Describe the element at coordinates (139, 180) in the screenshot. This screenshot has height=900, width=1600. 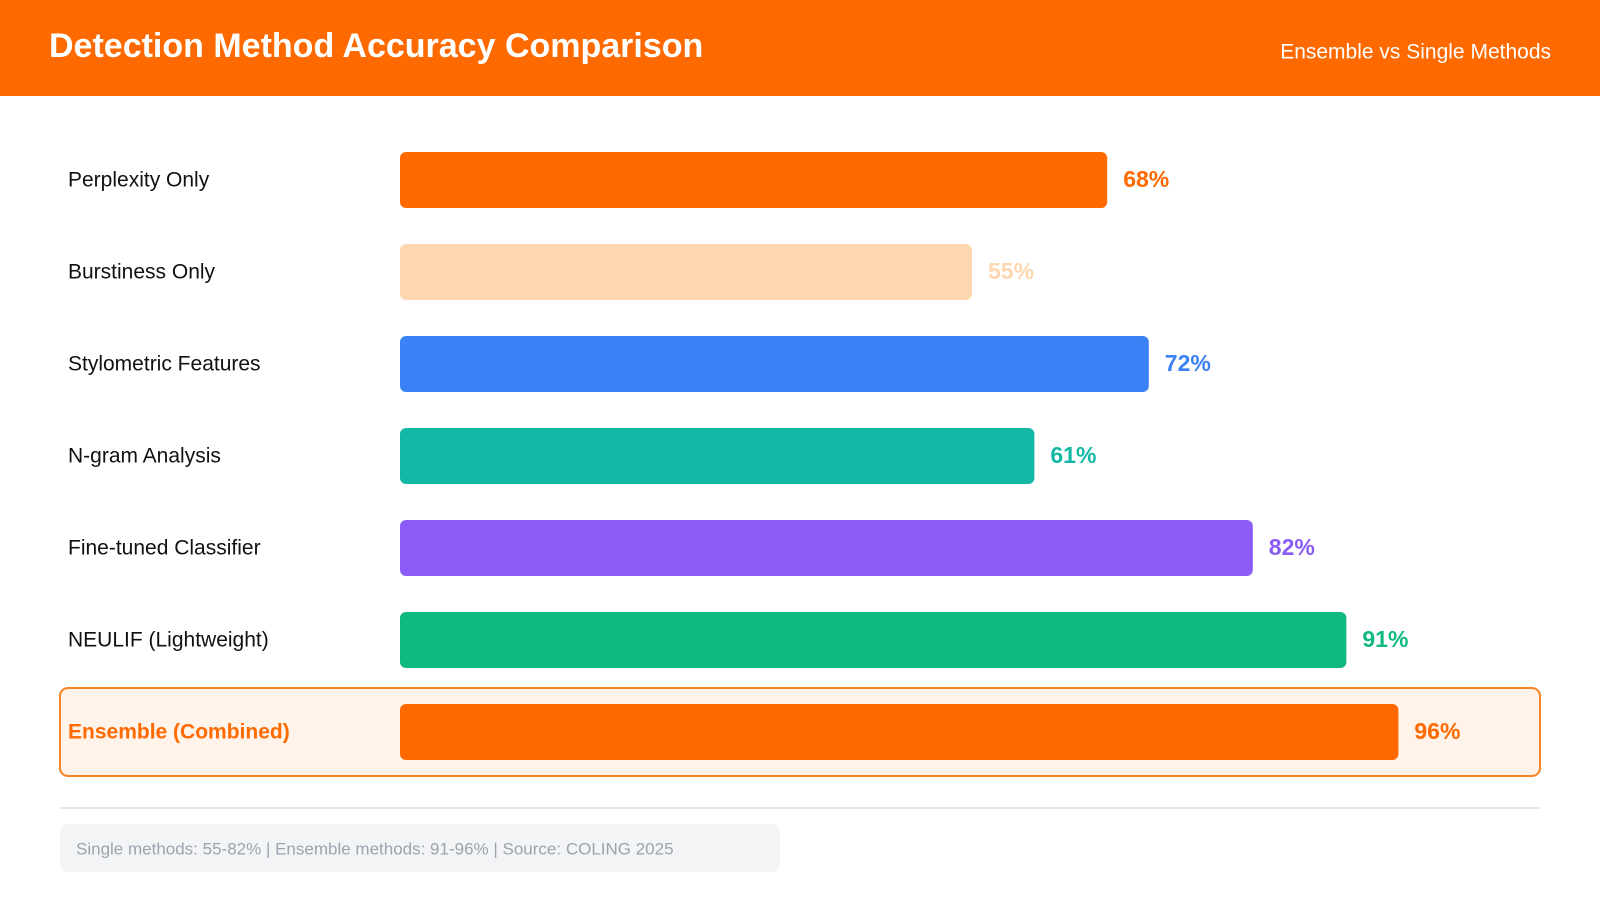
I see `category-label: Perplexity Only` at that location.